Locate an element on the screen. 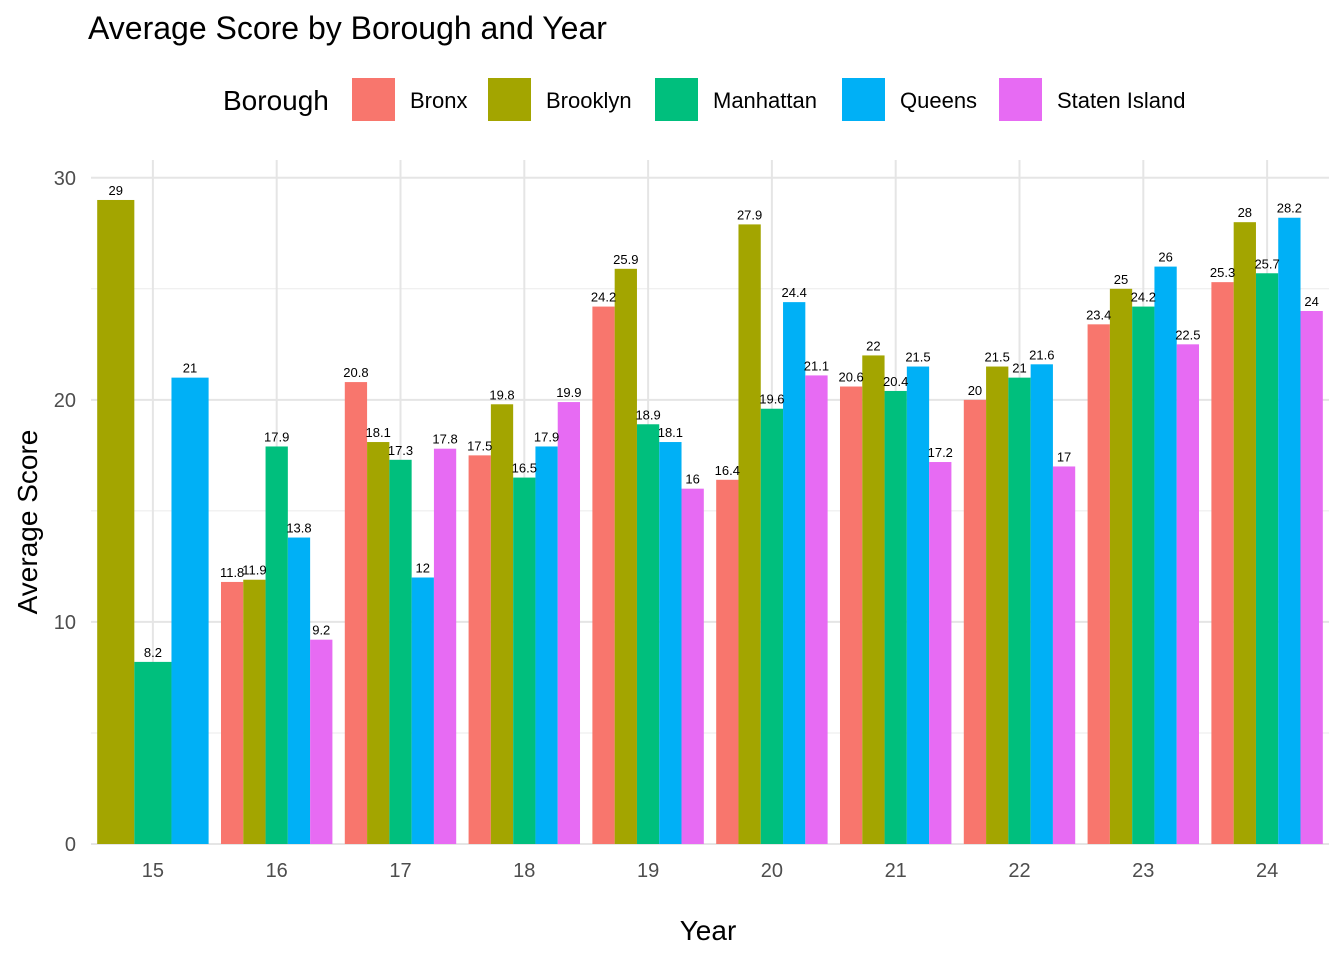 This screenshot has height=960, width=1344. legend-title: Borough is located at coordinates (276, 100).